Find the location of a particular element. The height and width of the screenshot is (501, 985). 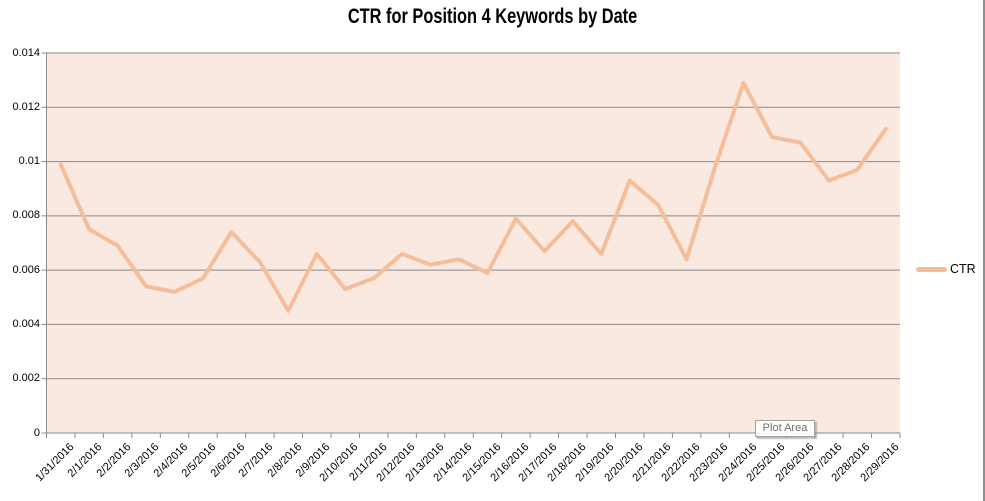

y-axis-label: 0 is located at coordinates (36, 432).